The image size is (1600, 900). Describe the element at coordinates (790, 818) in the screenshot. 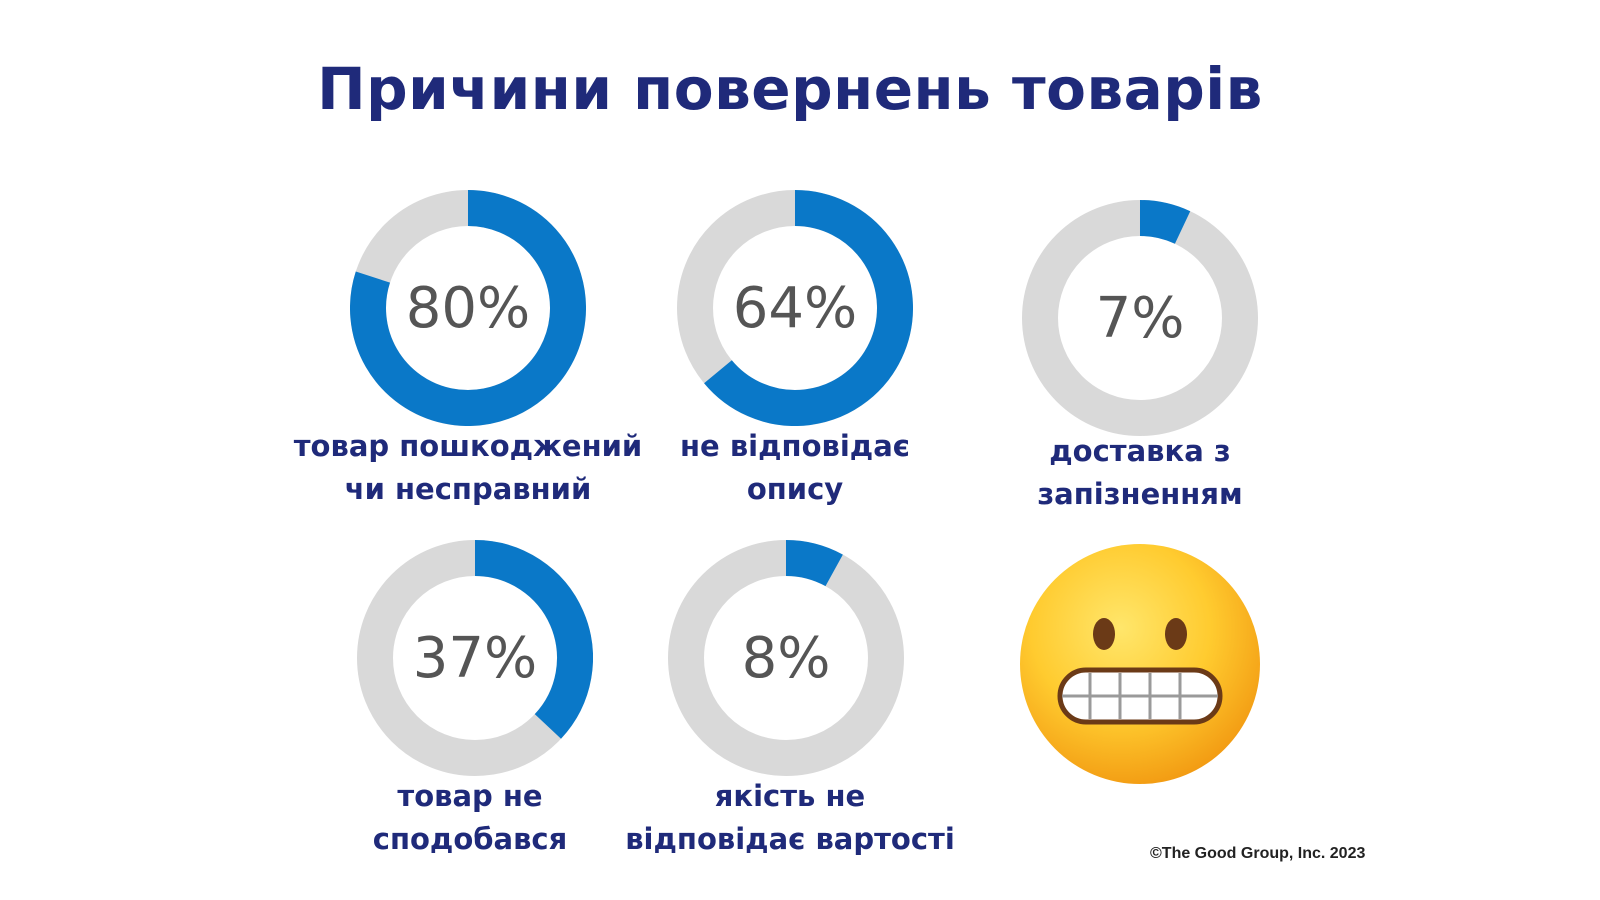

I see `chart-label-quality: якість не відповідає вартості` at that location.